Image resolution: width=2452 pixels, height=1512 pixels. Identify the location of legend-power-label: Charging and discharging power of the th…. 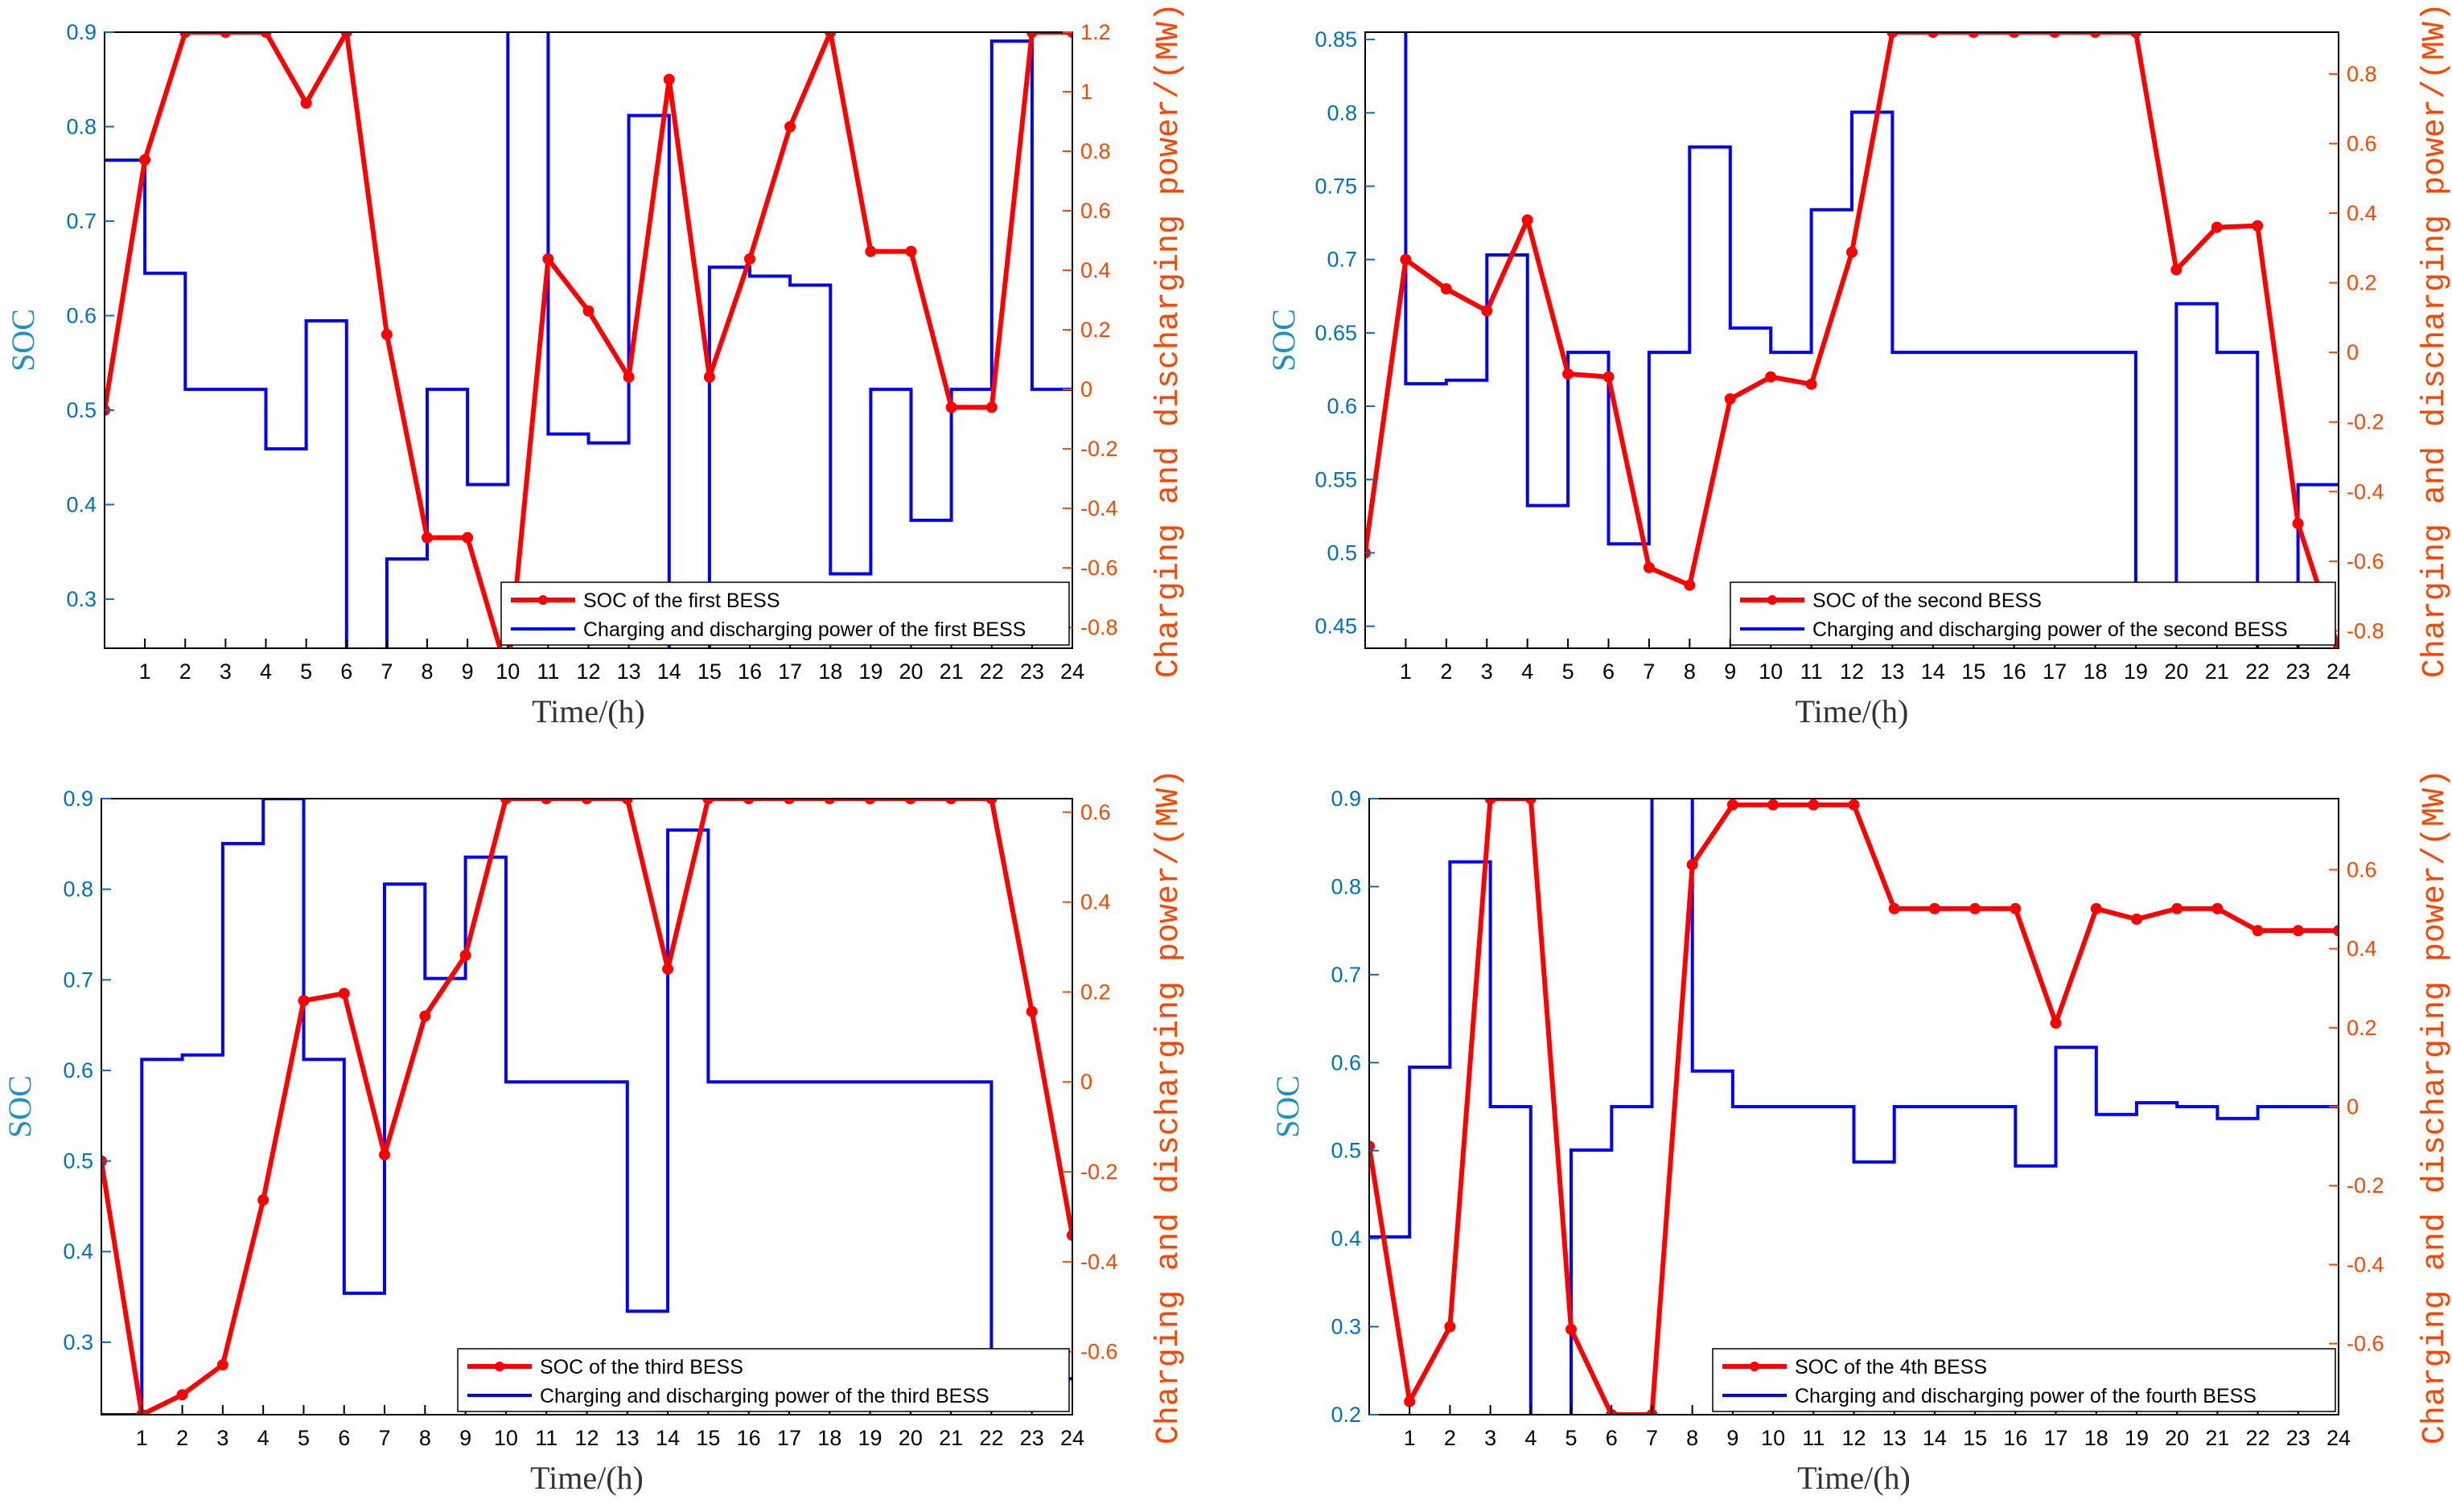
(764, 1396).